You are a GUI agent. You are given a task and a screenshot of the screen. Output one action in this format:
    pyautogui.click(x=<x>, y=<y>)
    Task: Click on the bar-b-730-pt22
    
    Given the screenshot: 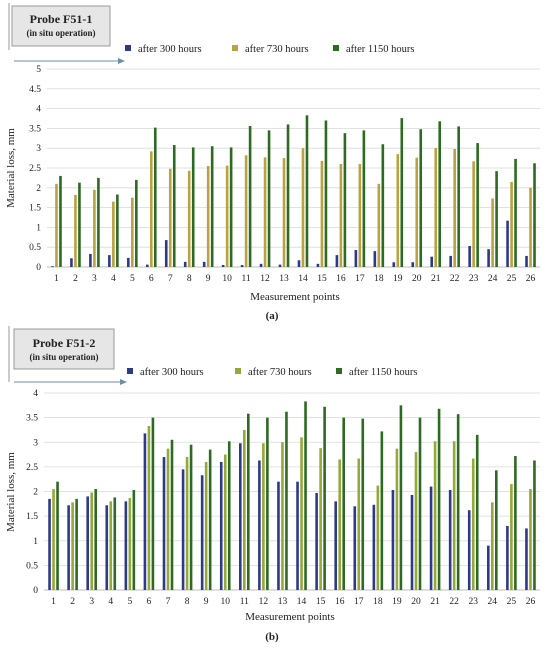 What is the action you would take?
    pyautogui.click(x=454, y=515)
    